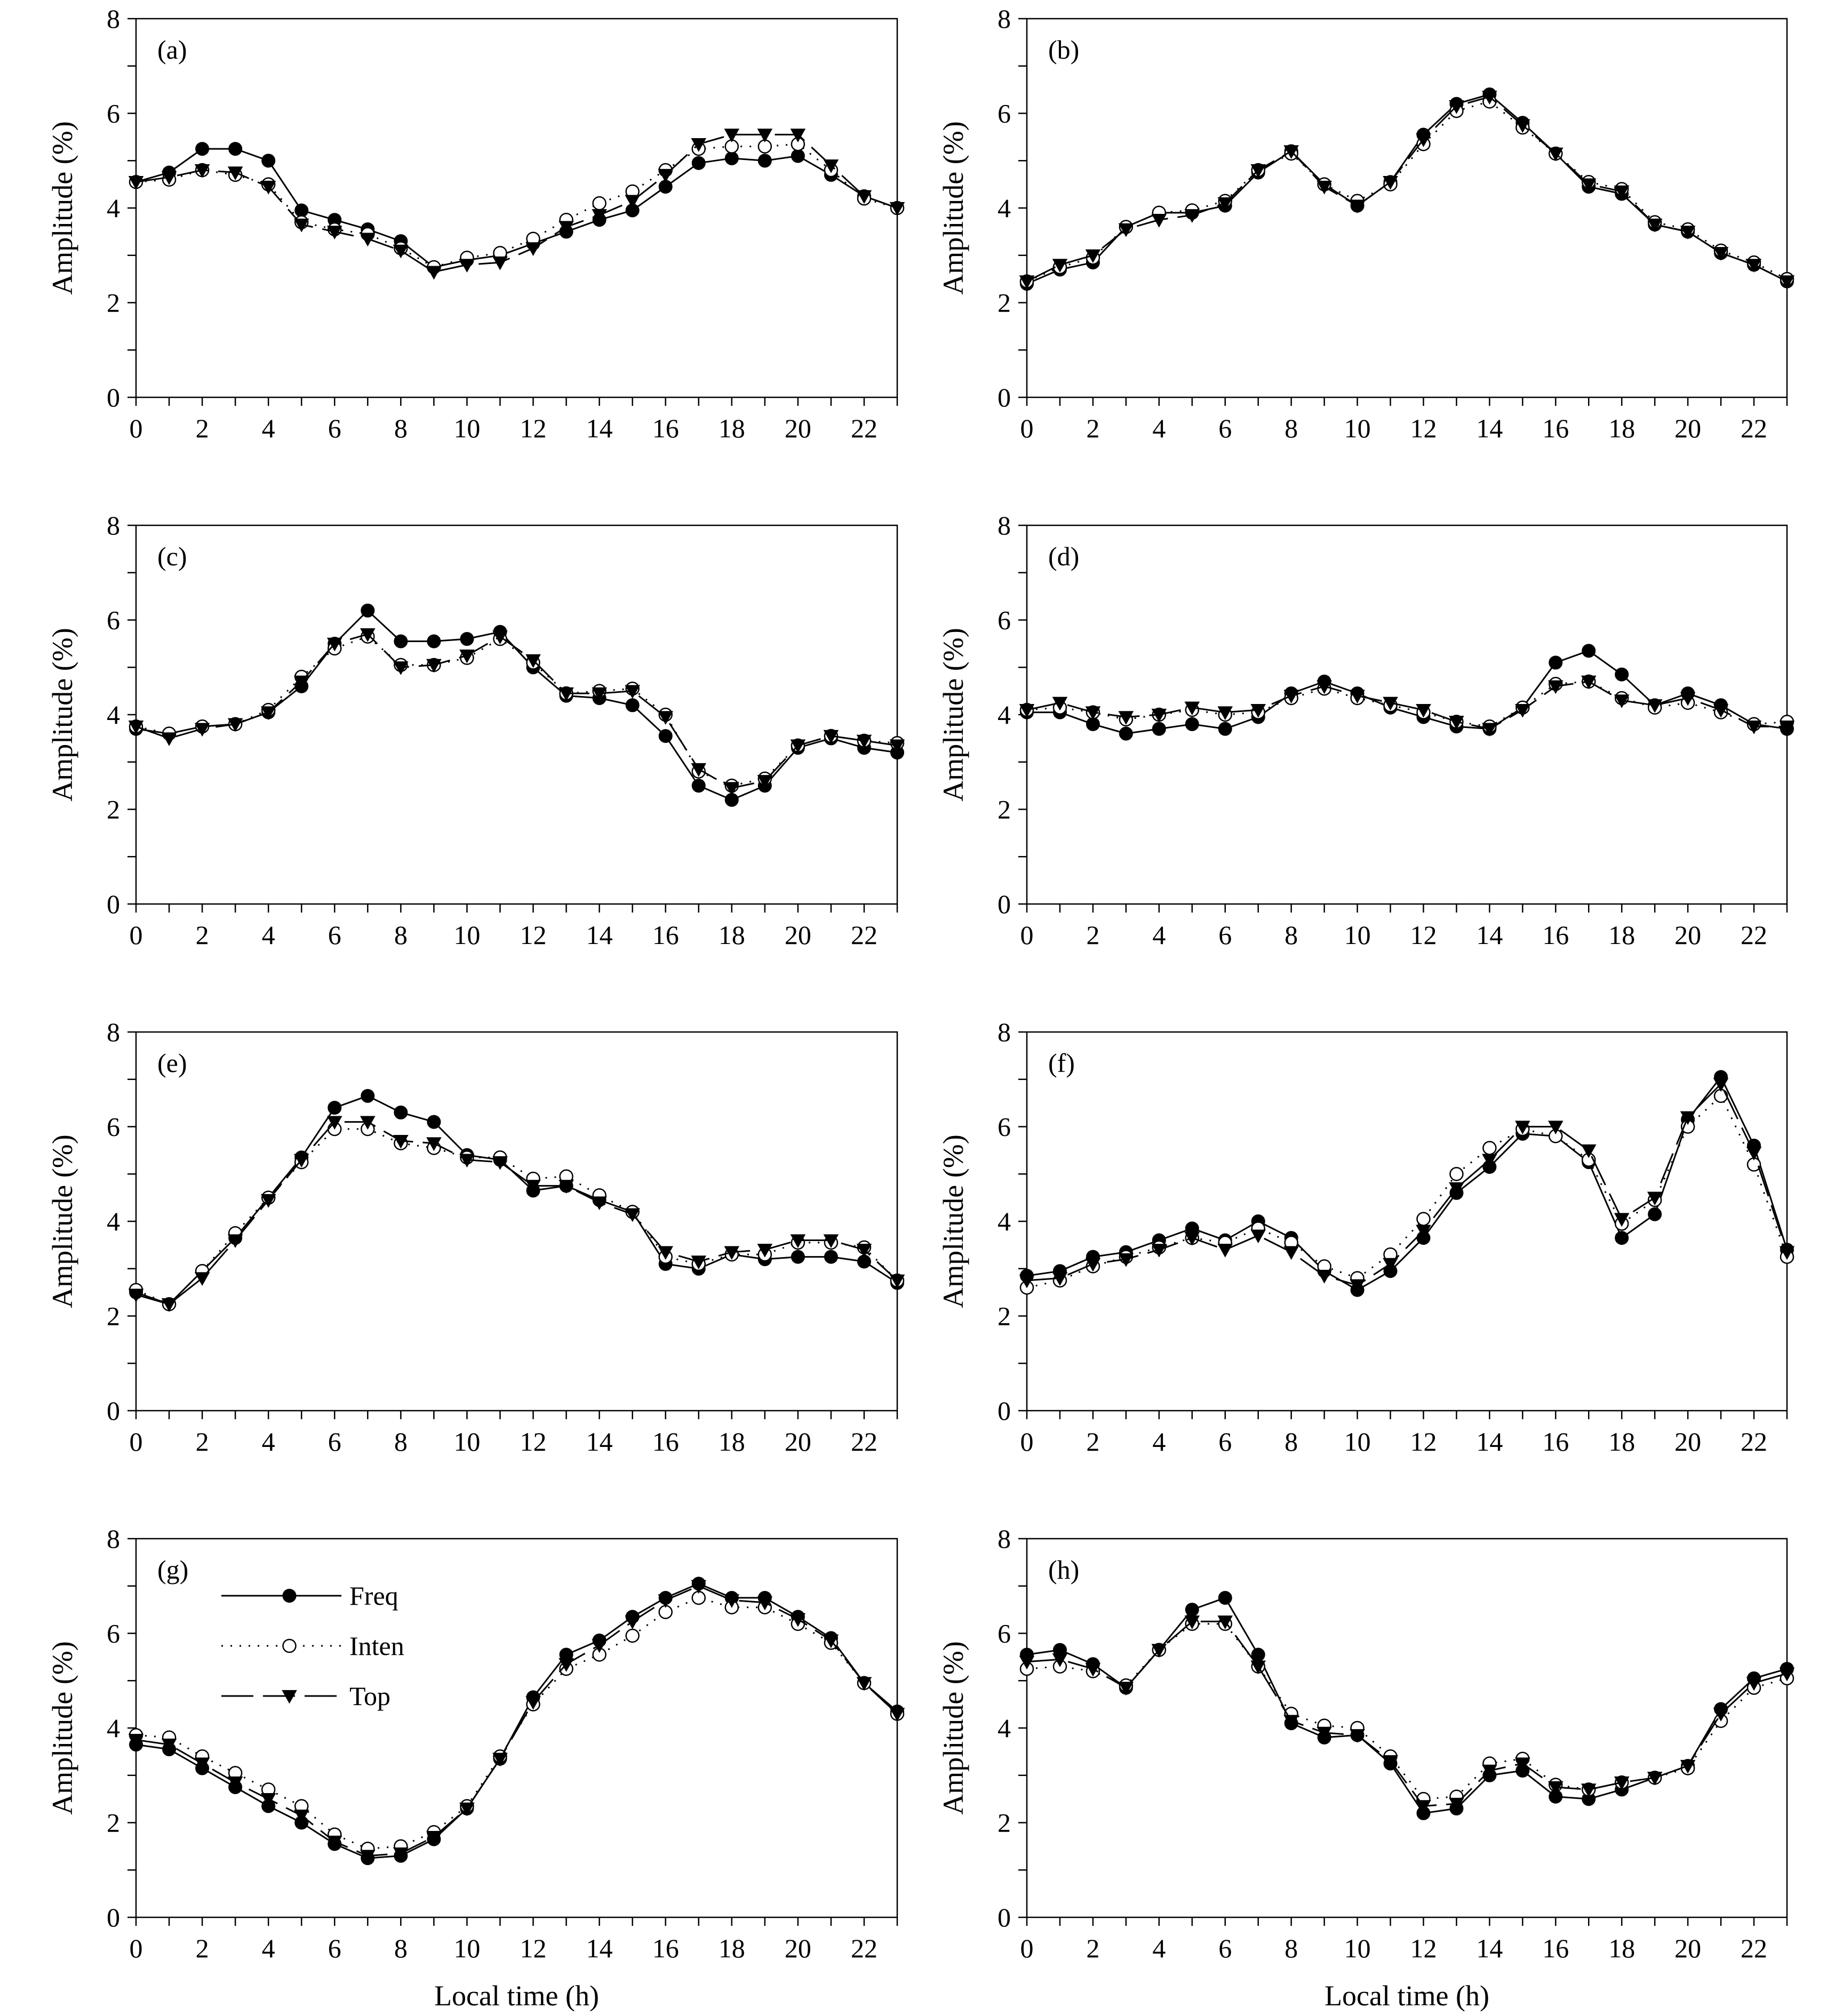 This screenshot has height=2016, width=1827. I want to click on x-tick-label: 16, so click(665, 1442).